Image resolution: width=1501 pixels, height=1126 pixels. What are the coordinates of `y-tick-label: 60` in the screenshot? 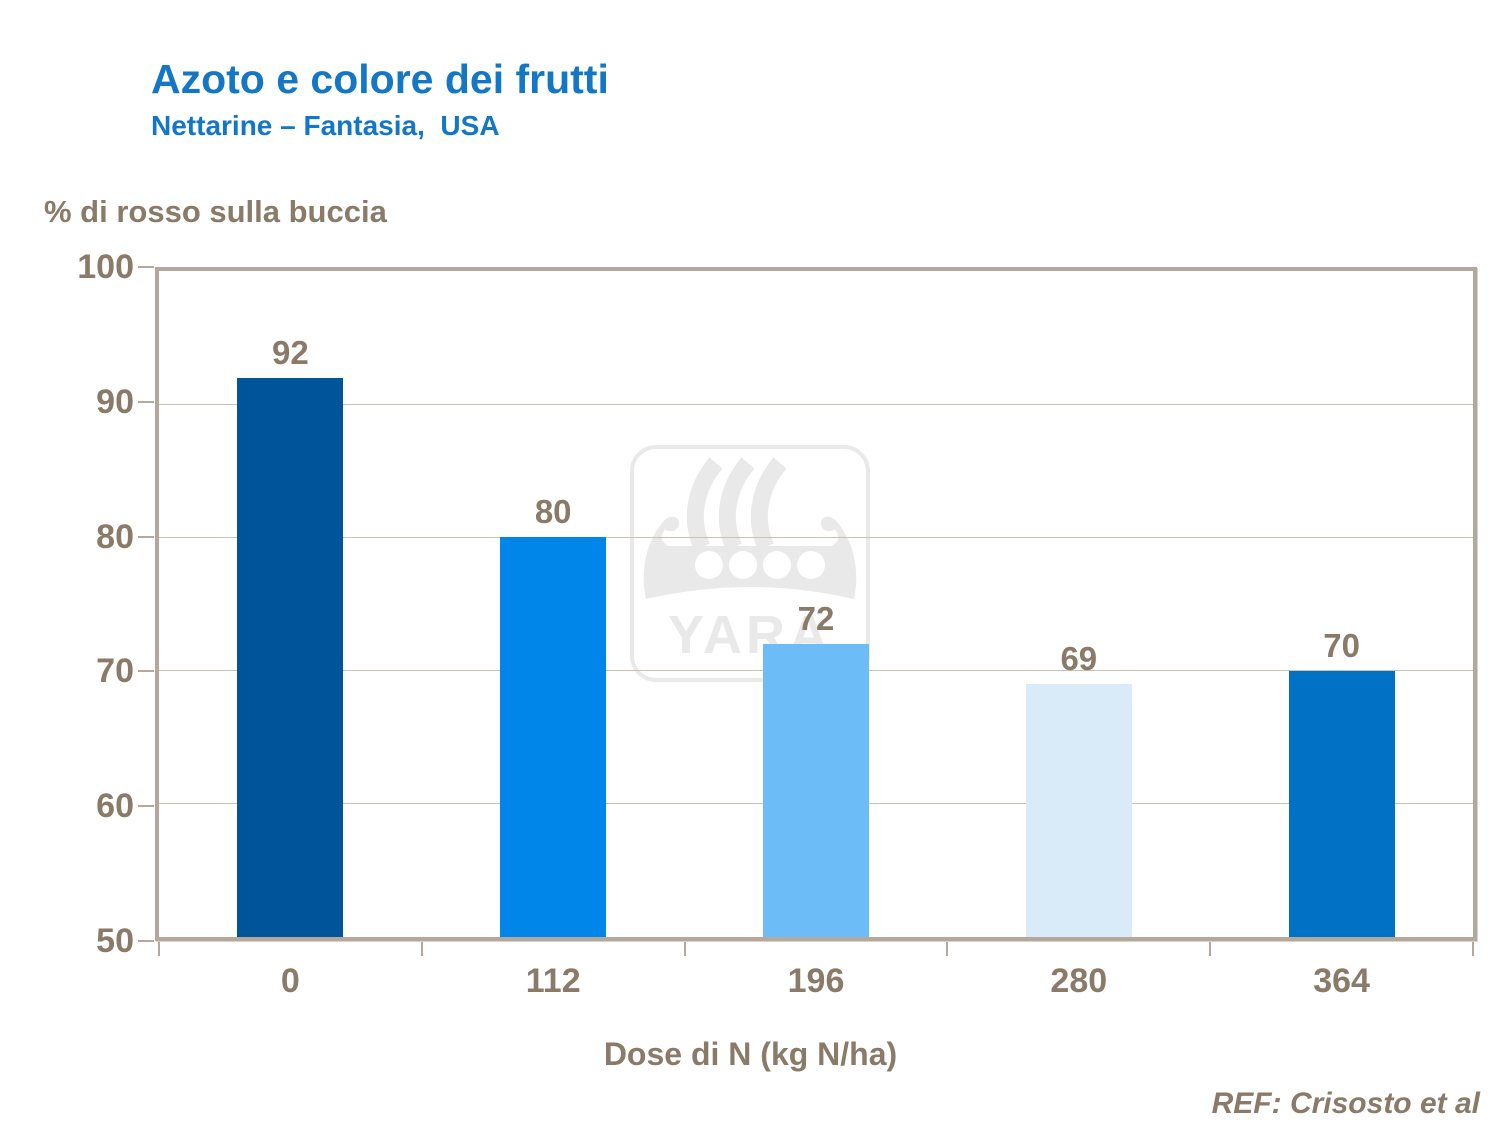 It's located at (115, 806).